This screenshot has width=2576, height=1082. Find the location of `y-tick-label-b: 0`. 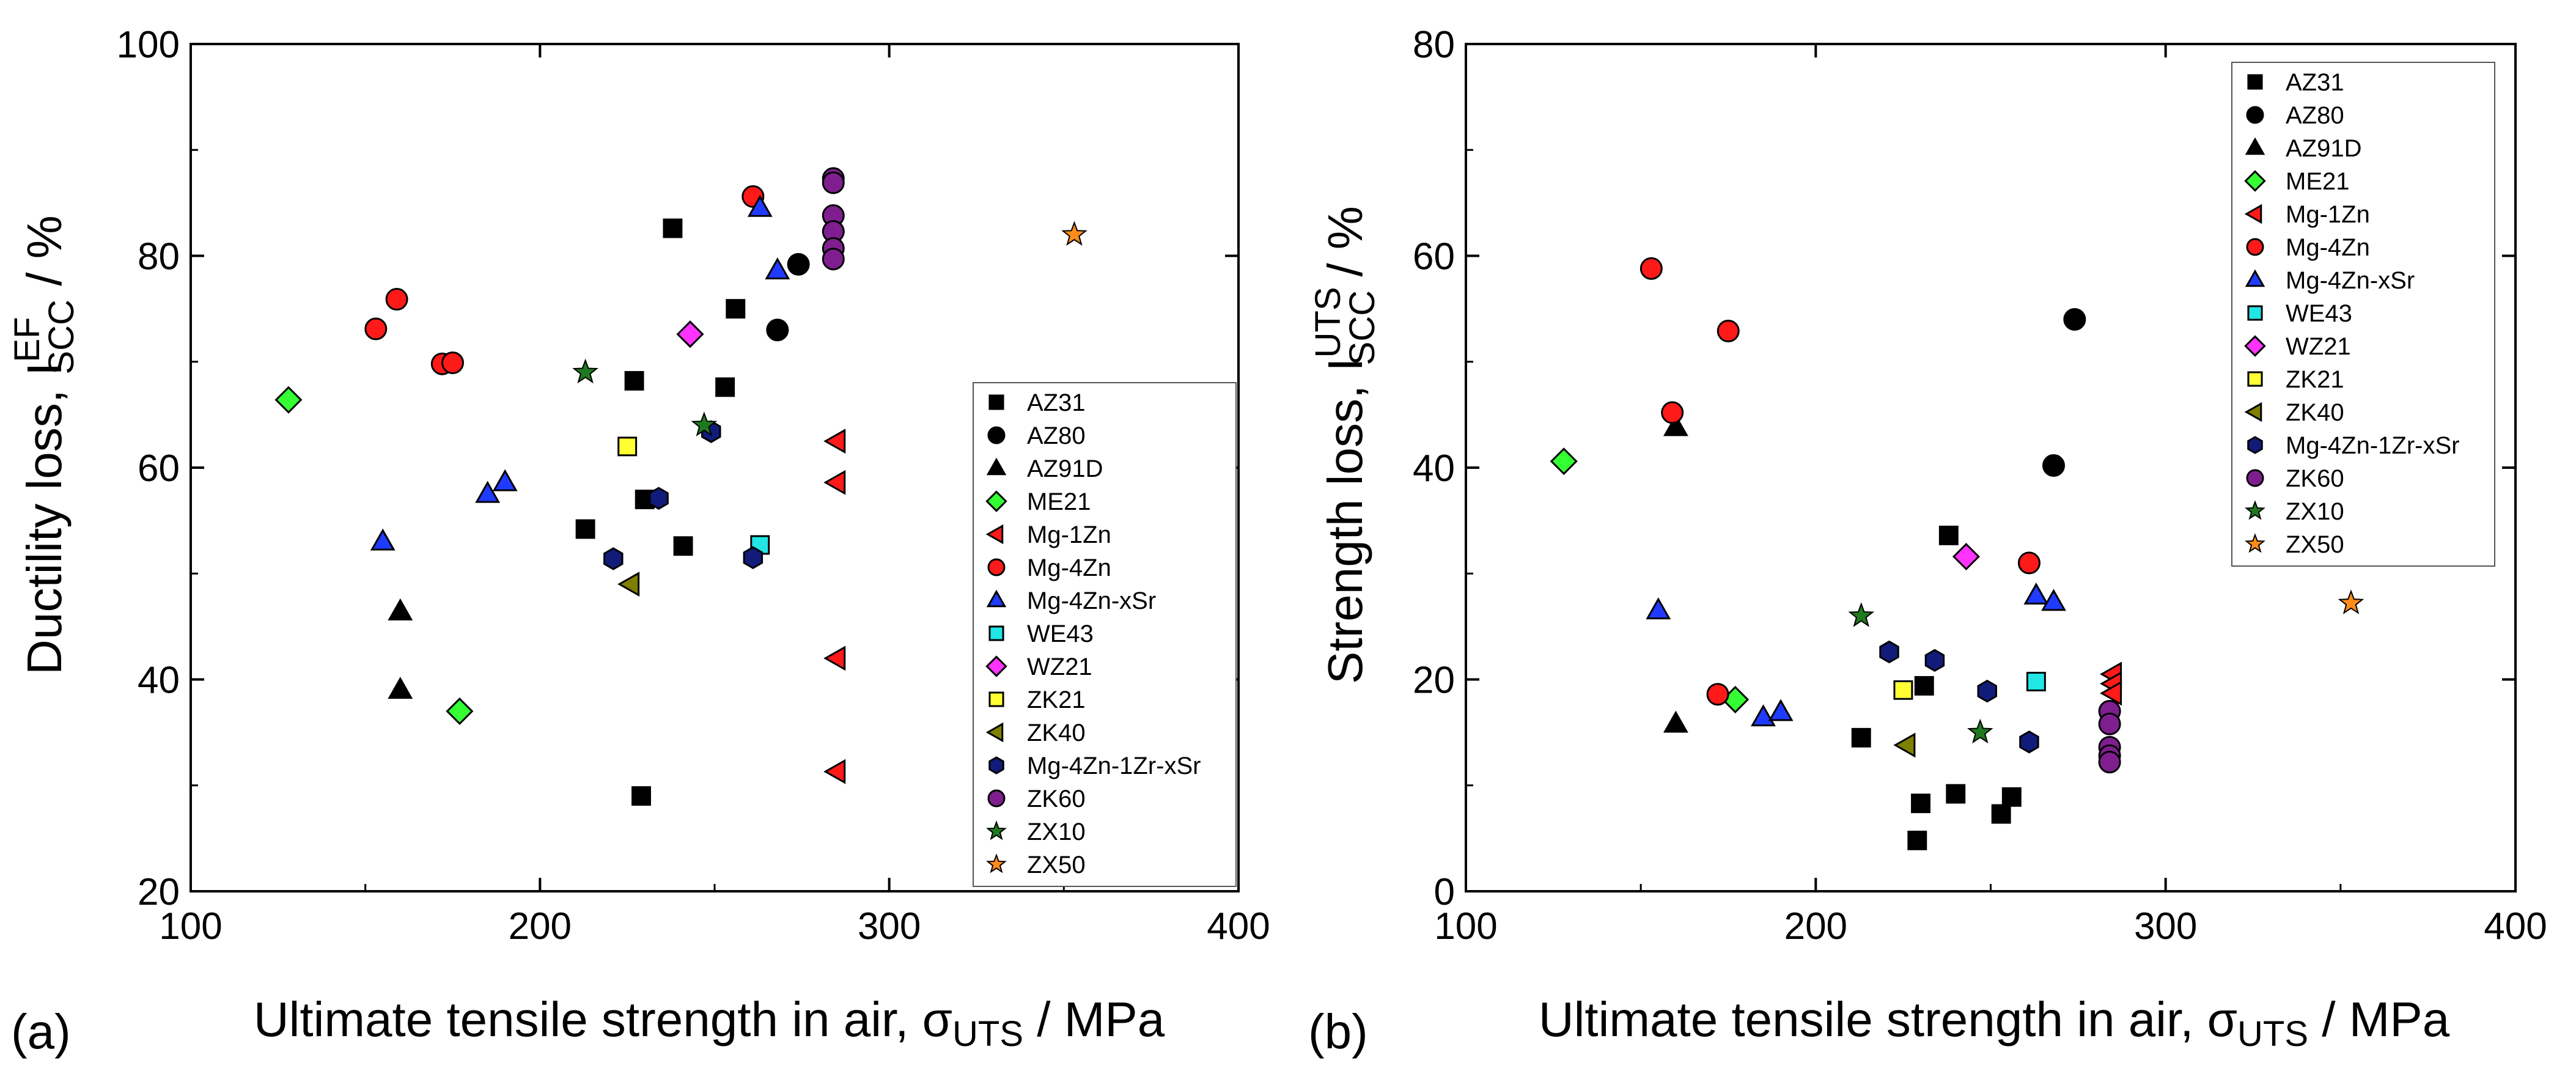

y-tick-label-b: 0 is located at coordinates (1445, 892).